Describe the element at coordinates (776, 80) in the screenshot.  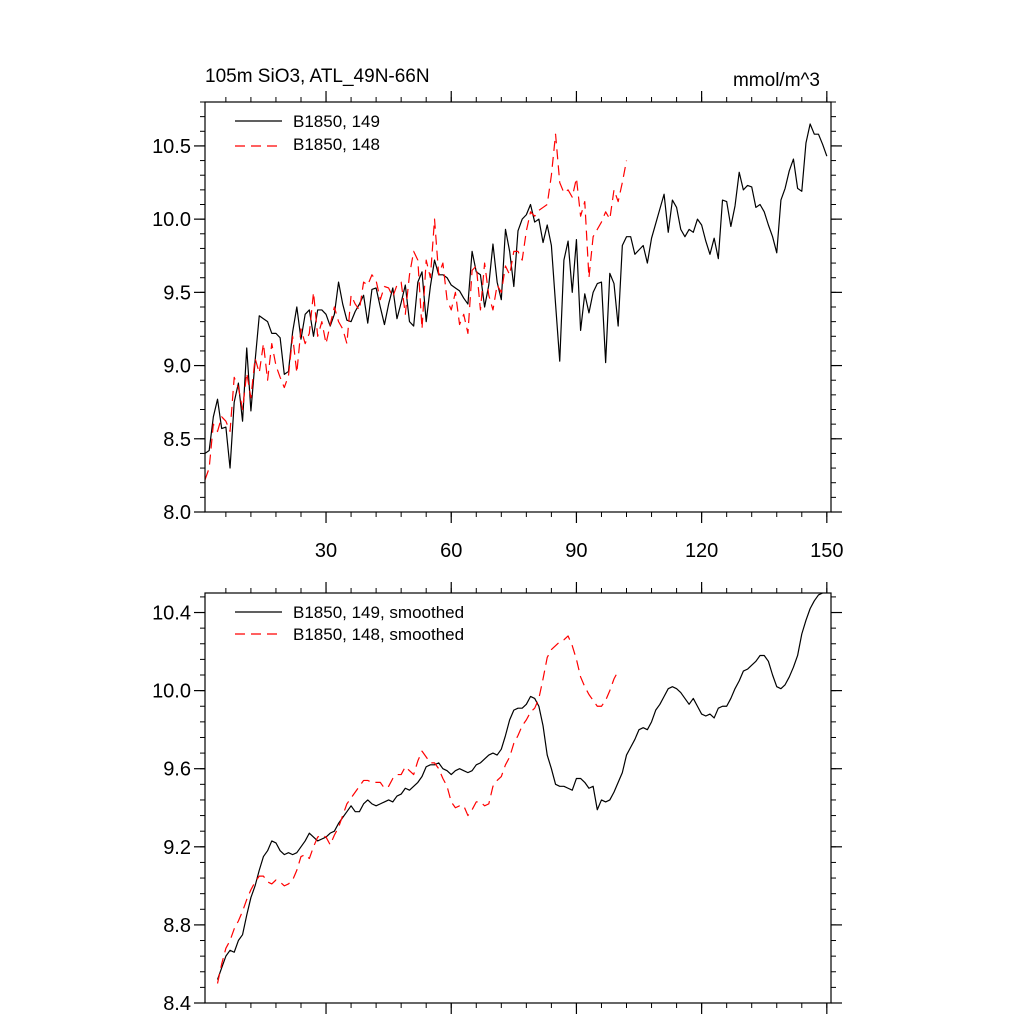
I see `units-label: mmol/m^3` at that location.